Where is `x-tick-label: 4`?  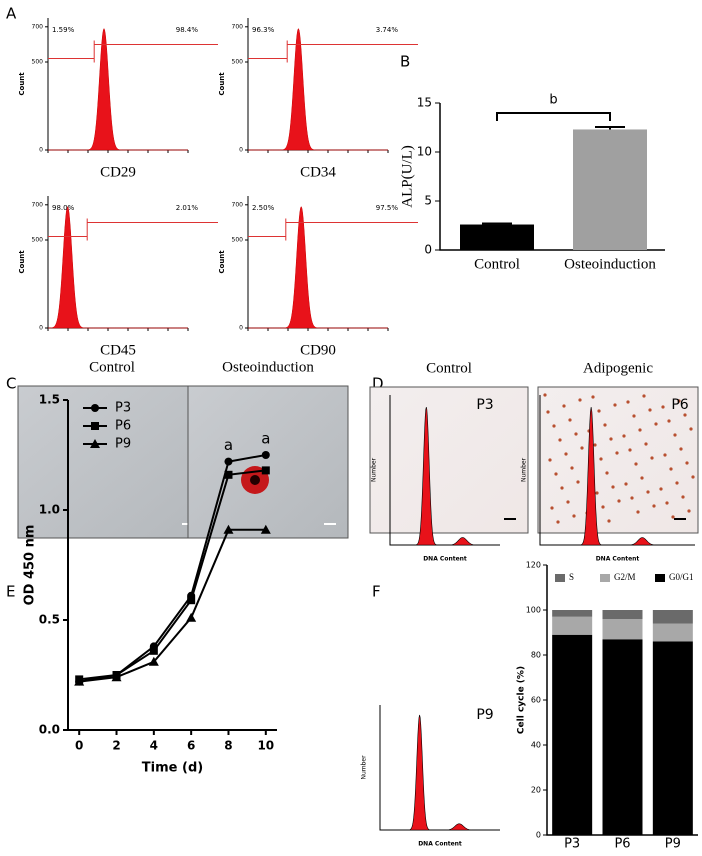 x-tick-label: 4 is located at coordinates (154, 746).